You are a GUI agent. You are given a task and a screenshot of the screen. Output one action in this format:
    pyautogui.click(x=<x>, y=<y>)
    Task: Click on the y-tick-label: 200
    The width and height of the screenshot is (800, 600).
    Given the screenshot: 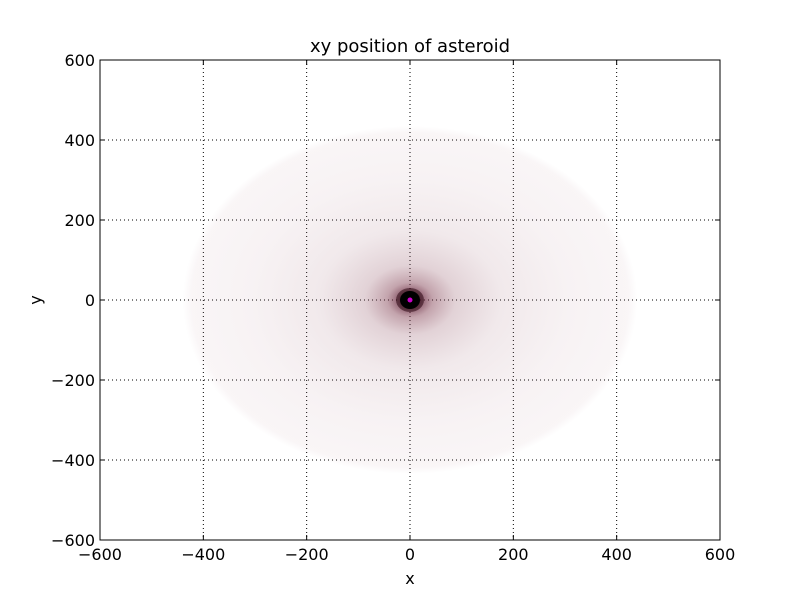 What is the action you would take?
    pyautogui.click(x=79, y=220)
    